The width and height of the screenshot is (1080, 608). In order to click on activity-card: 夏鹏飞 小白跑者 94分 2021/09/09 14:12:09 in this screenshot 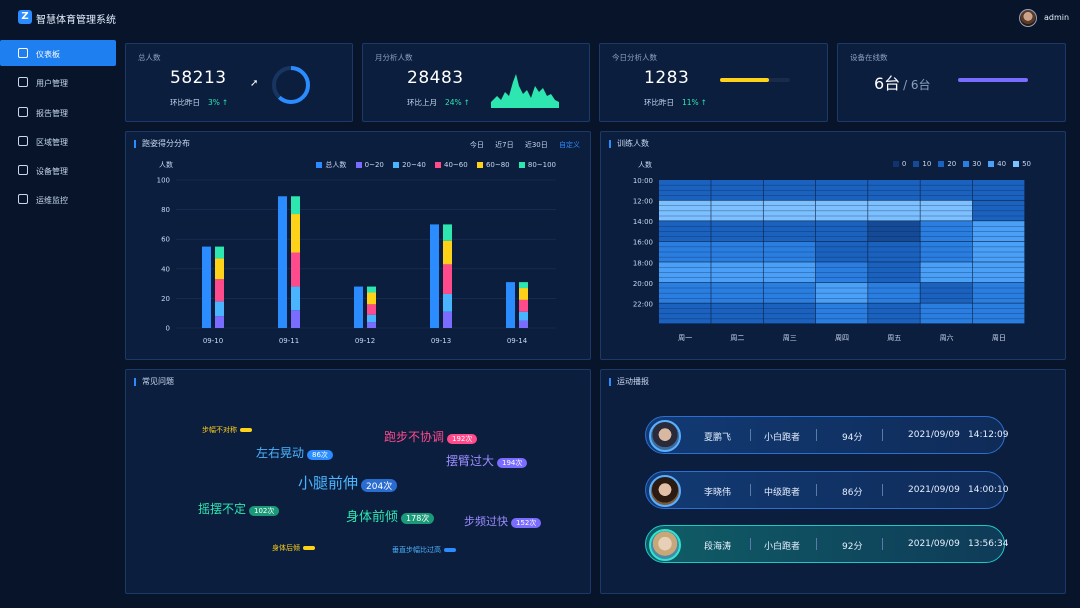, I will do `click(826, 435)`.